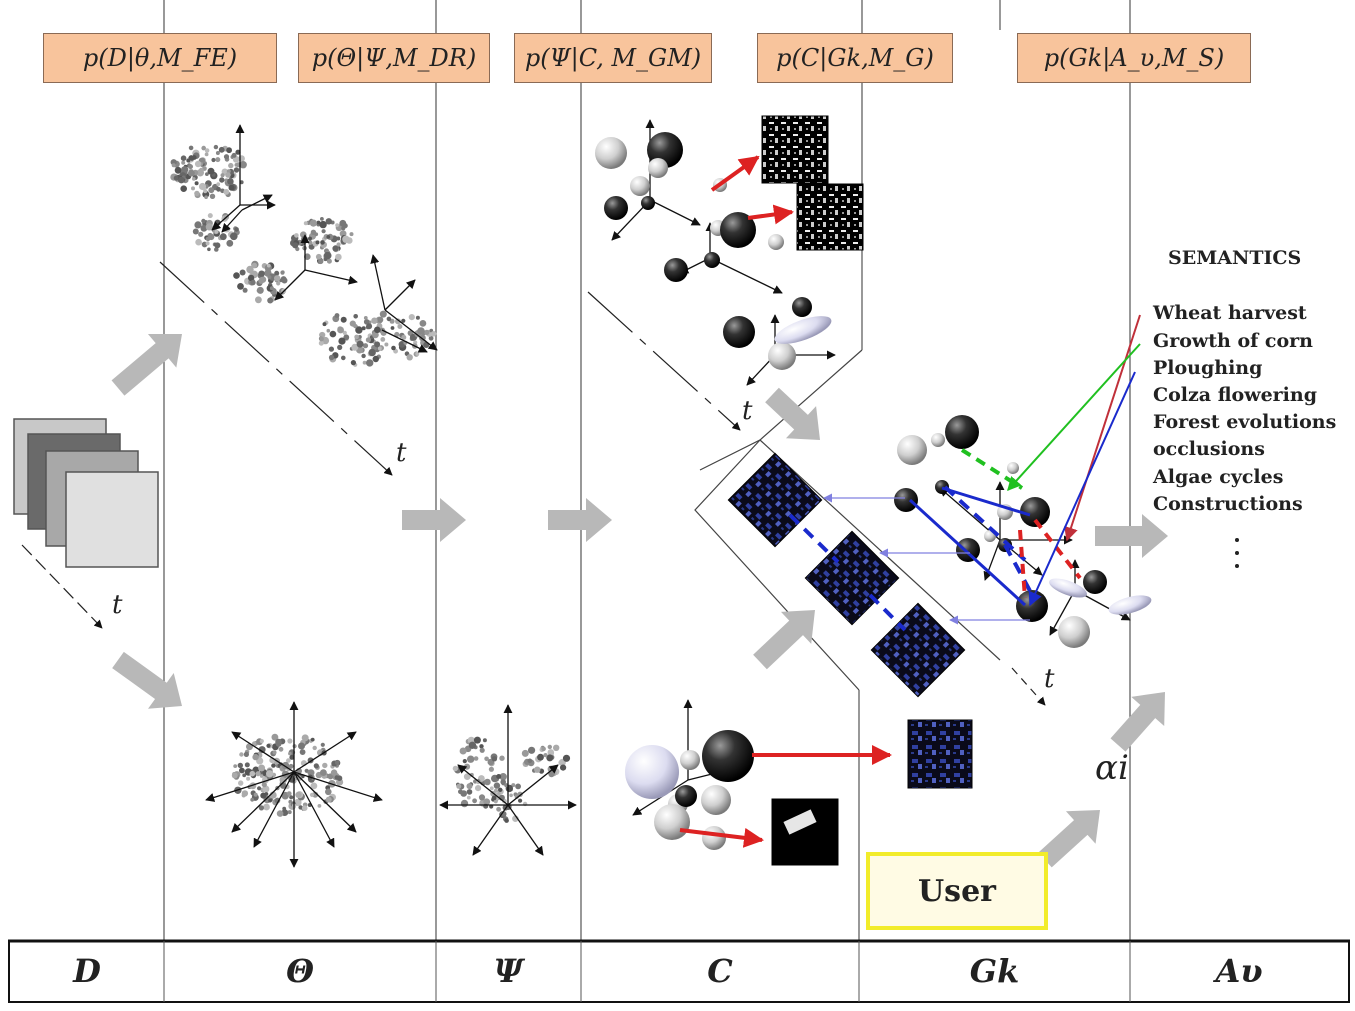 The width and height of the screenshot is (1355, 1011). What do you see at coordinates (912, 558) in the screenshot?
I see `blue-dashed-links` at bounding box center [912, 558].